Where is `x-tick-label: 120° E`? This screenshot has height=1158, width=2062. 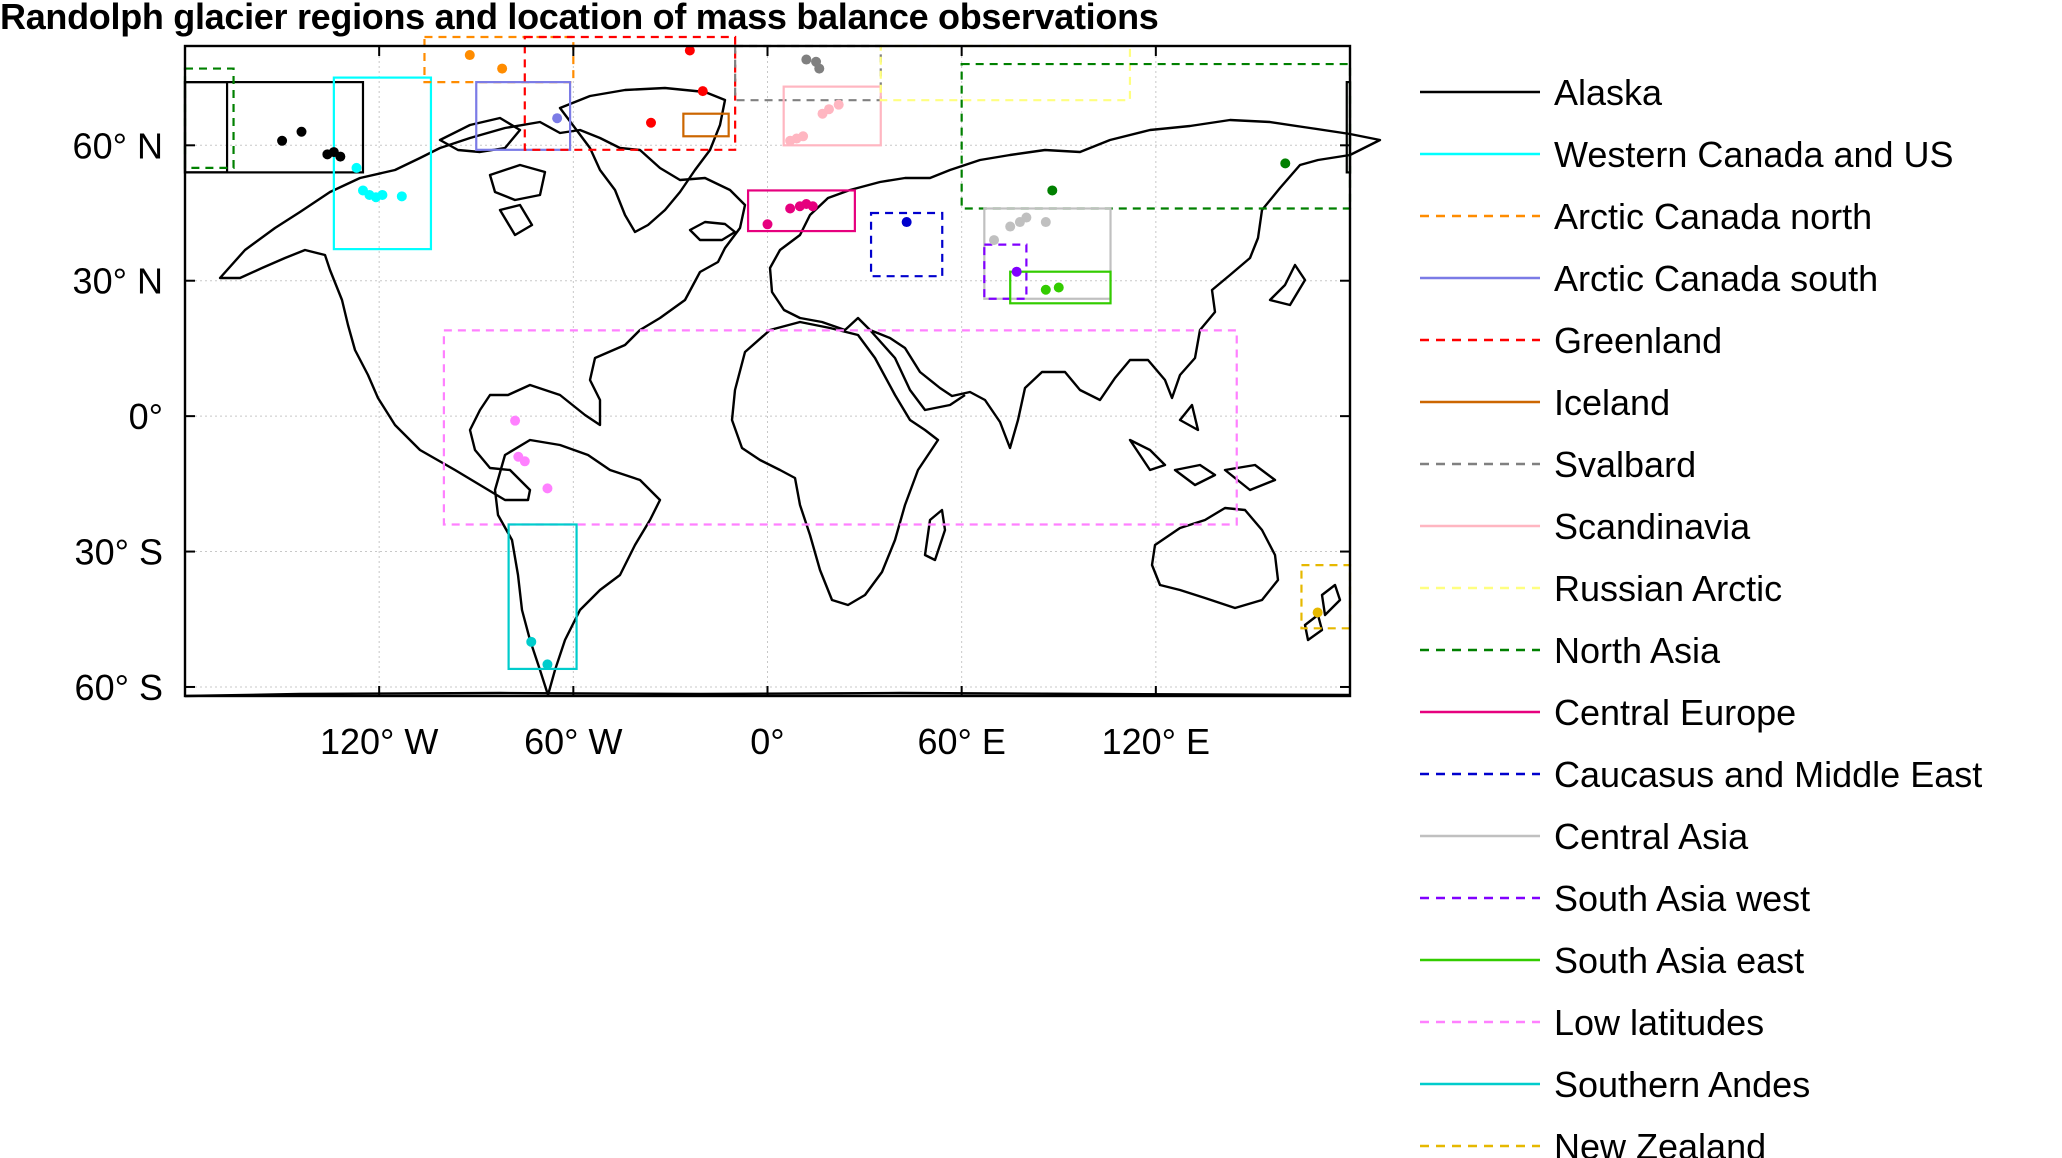 x-tick-label: 120° E is located at coordinates (1156, 741).